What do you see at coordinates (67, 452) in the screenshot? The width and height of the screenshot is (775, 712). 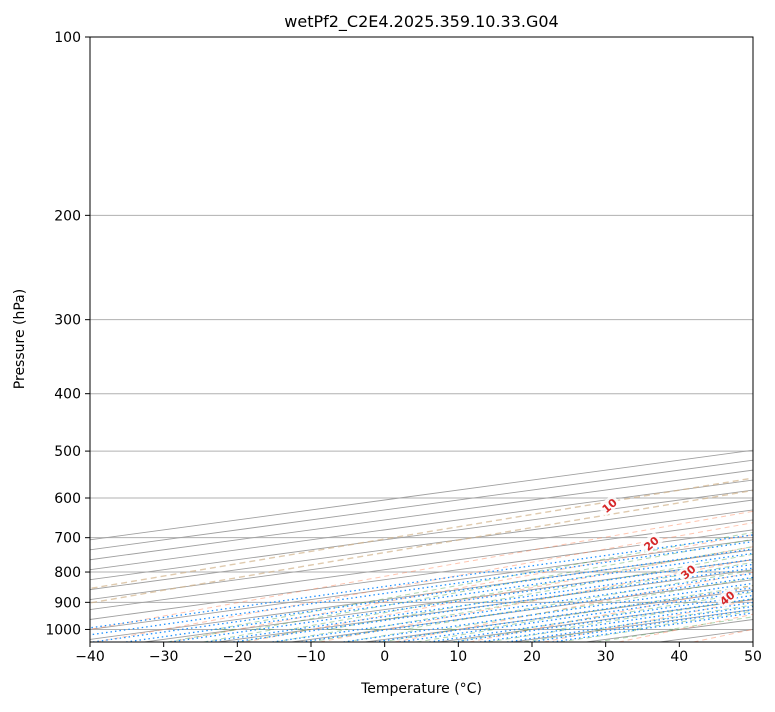 I see `y-tick-label: 500` at bounding box center [67, 452].